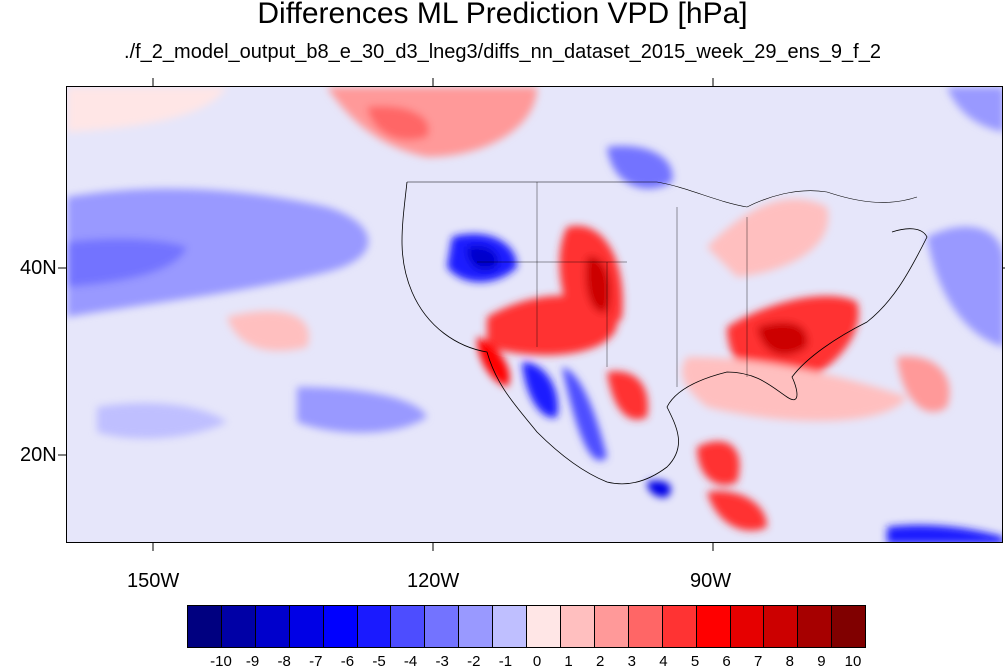 This screenshot has height=672, width=1005. What do you see at coordinates (853, 661) in the screenshot?
I see `colorbar-label: 10` at bounding box center [853, 661].